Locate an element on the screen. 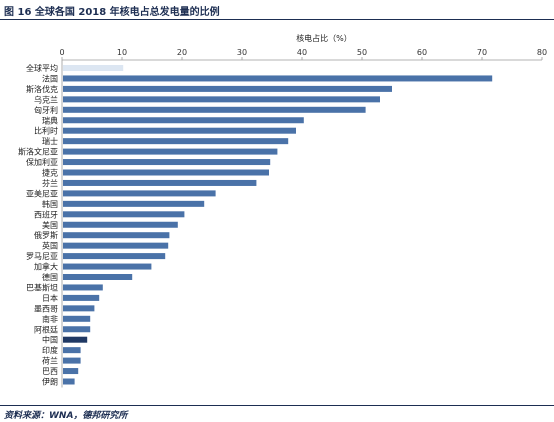  category-label: 印度 is located at coordinates (50, 350).